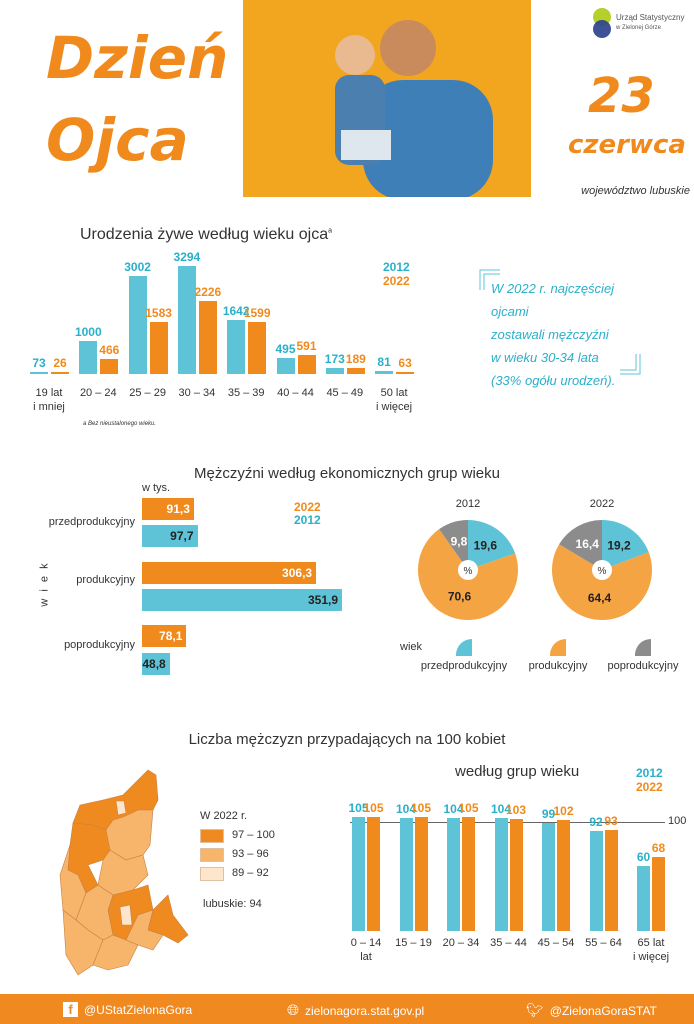 The width and height of the screenshot is (694, 1024). What do you see at coordinates (91, 522) in the screenshot?
I see `row-label: przedprodukcyjny` at bounding box center [91, 522].